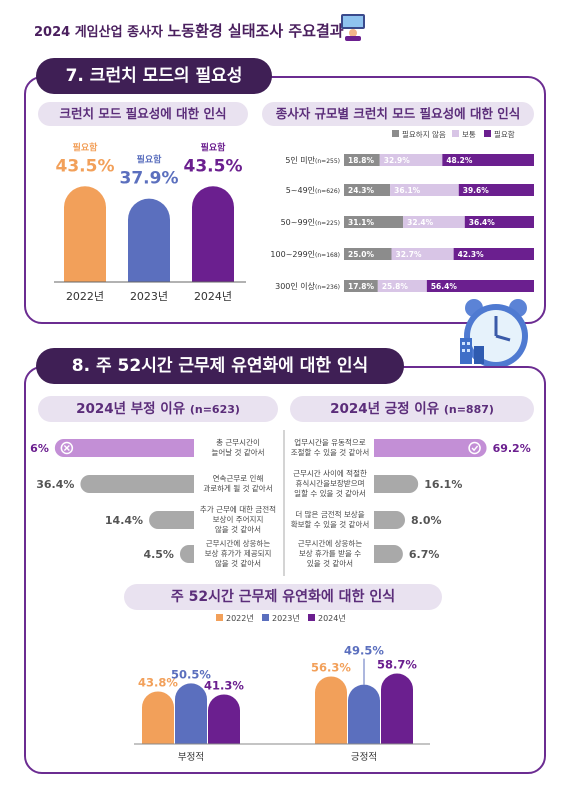  I want to click on positive-reason-label: 근무시간에 상응하는 보상 휴가를 받을 수 있을 것 같아서, so click(330, 553).